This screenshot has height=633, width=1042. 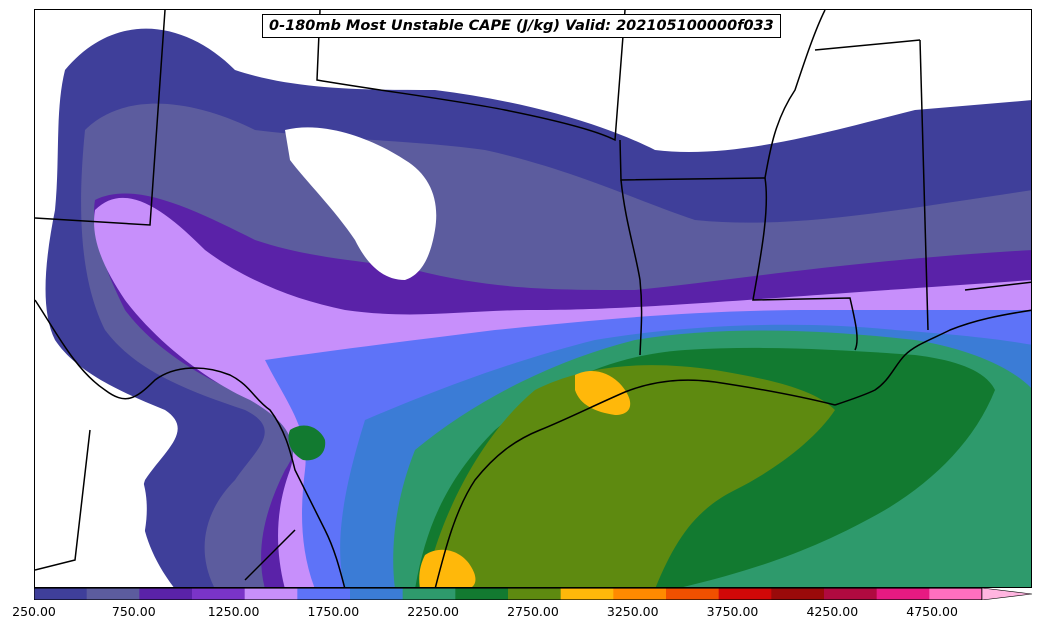 What do you see at coordinates (190, 443) in the screenshot?
I see `border-tx-mexico` at bounding box center [190, 443].